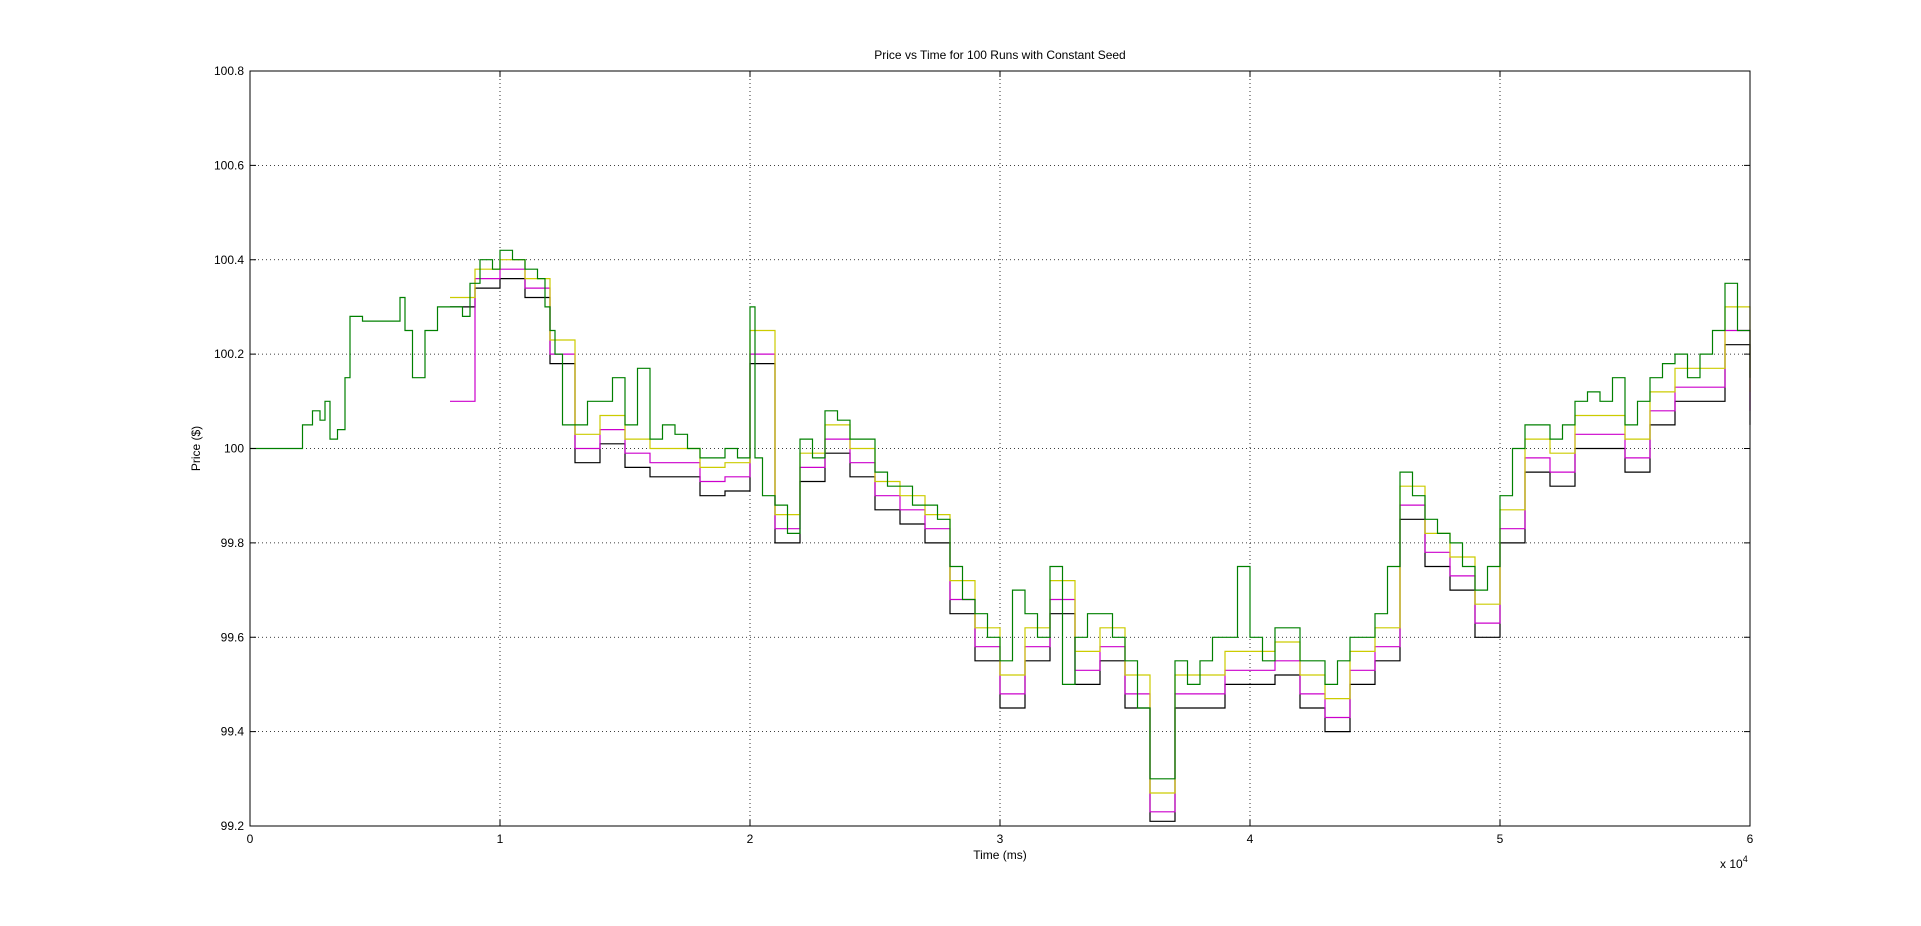 This screenshot has width=1921, height=926. I want to click on y-tick-label: 100.4, so click(229, 260).